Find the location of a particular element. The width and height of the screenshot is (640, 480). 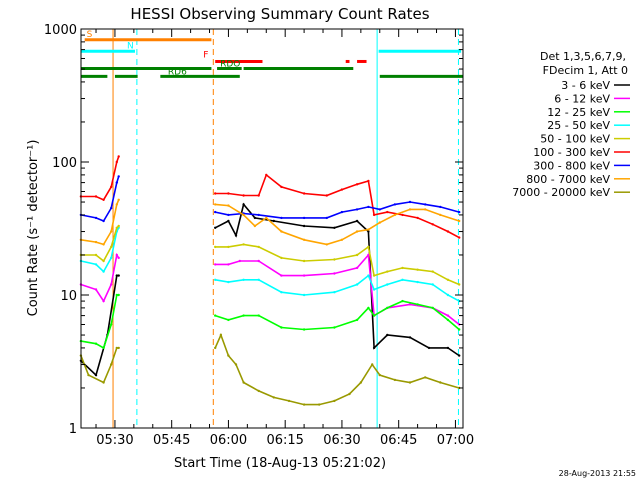

legend-header-line-1: Det 1,3,5,6,7,9, is located at coordinates (583, 56).